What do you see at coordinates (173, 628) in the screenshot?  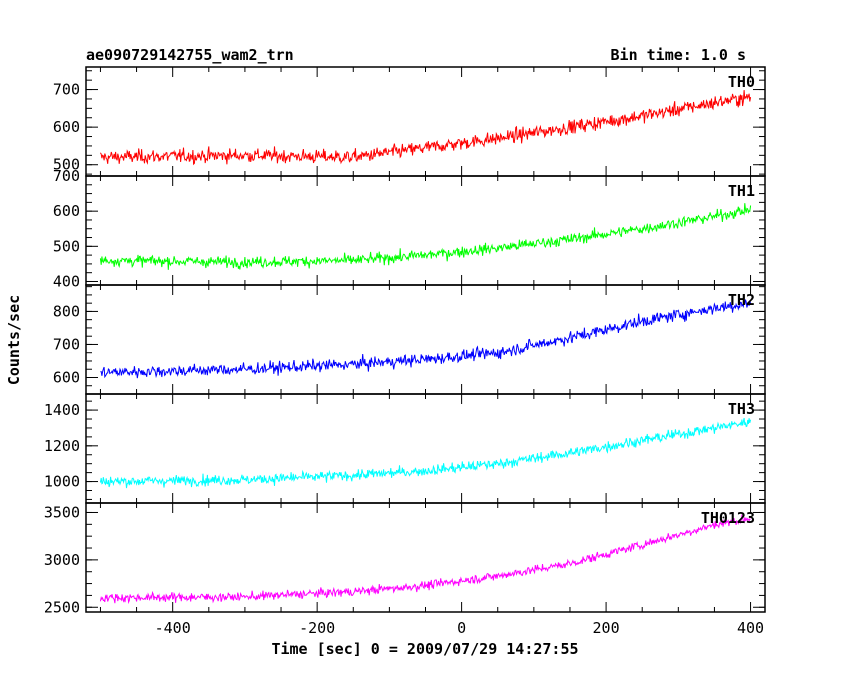 I see `x-tick-label: -400` at bounding box center [173, 628].